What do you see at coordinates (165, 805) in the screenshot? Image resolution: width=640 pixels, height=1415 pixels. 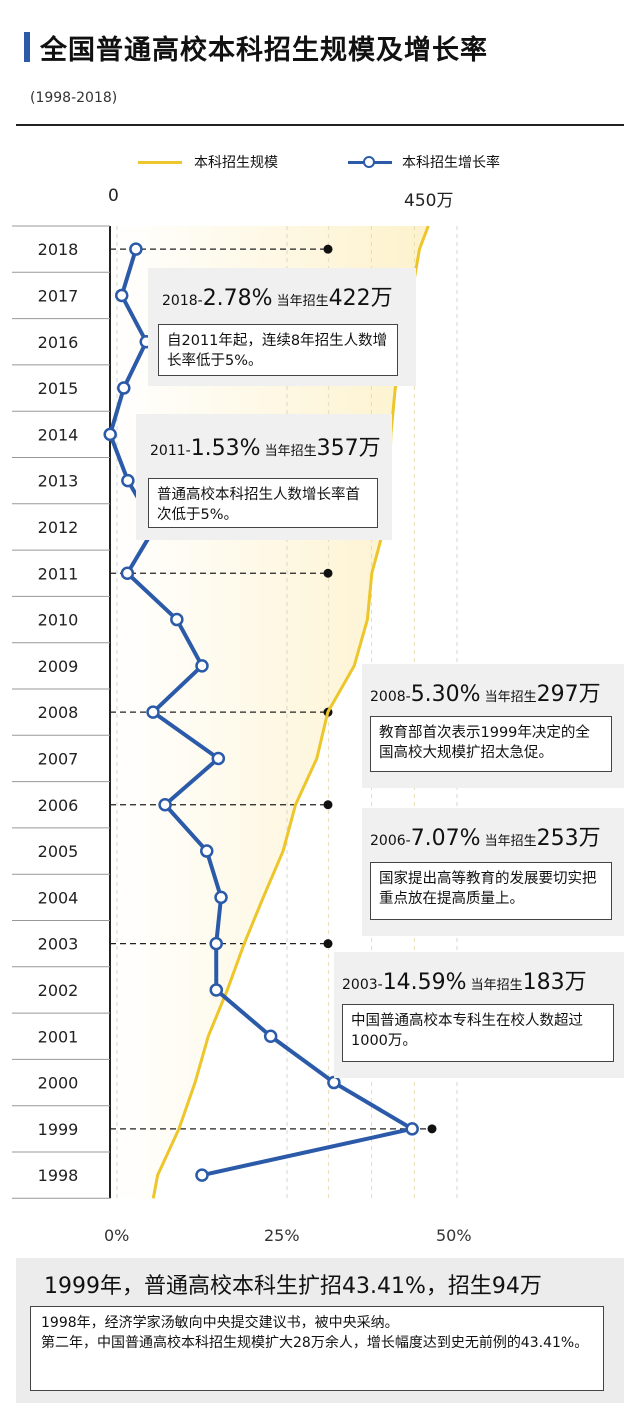 I see `growth-rate-point-2006` at bounding box center [165, 805].